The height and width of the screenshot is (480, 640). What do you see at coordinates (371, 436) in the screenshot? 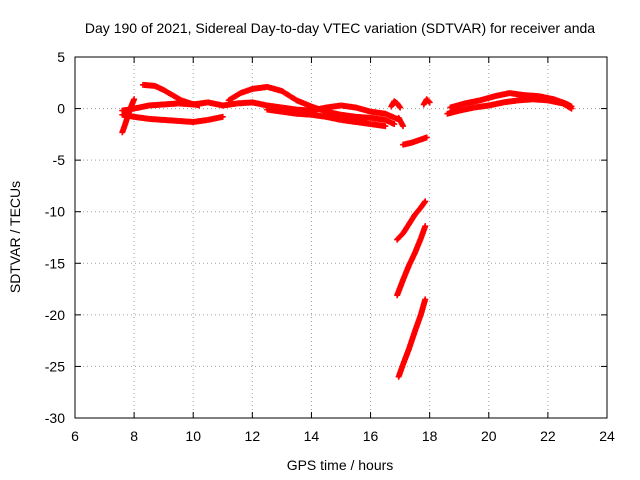
I see `x-tick-label: 16` at bounding box center [371, 436].